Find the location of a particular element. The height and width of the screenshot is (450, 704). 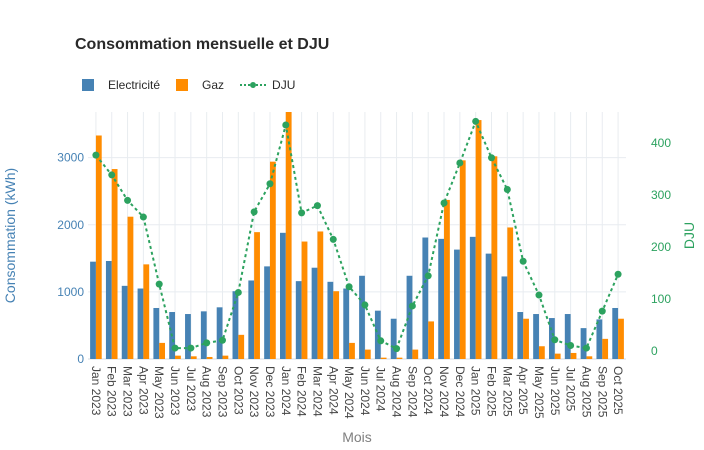

x-tick-label: Aug 2024 is located at coordinates (397, 392).